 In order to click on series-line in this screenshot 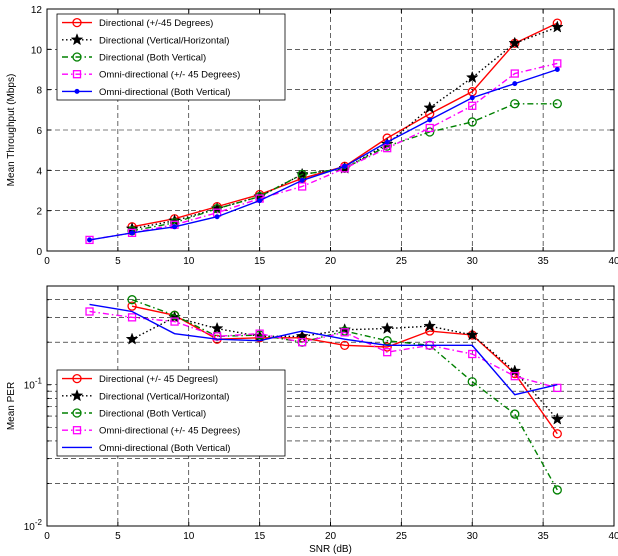, I will do `click(323, 349)`.